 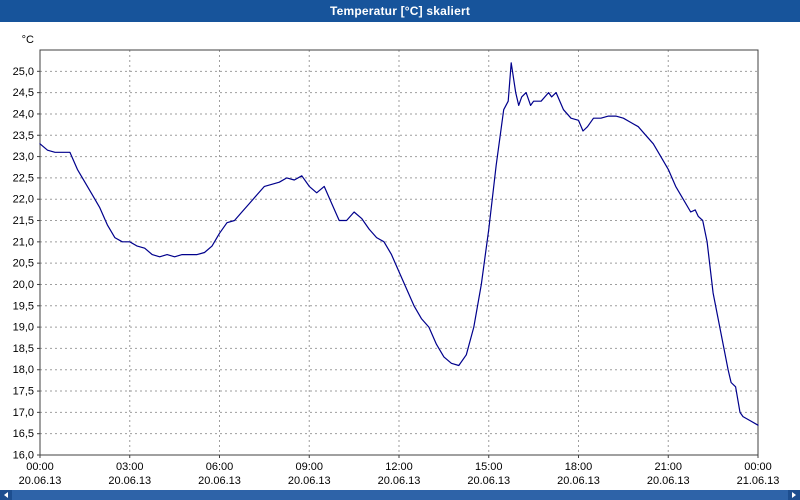 I want to click on arrow-right-icon, so click(x=794, y=495).